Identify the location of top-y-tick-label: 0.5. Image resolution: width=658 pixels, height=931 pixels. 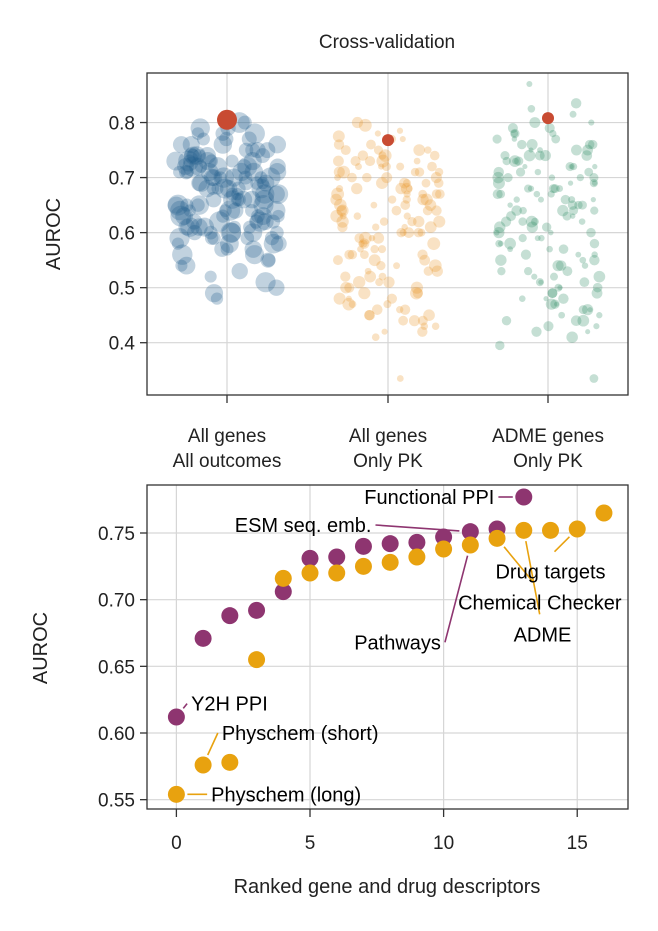
(122, 289).